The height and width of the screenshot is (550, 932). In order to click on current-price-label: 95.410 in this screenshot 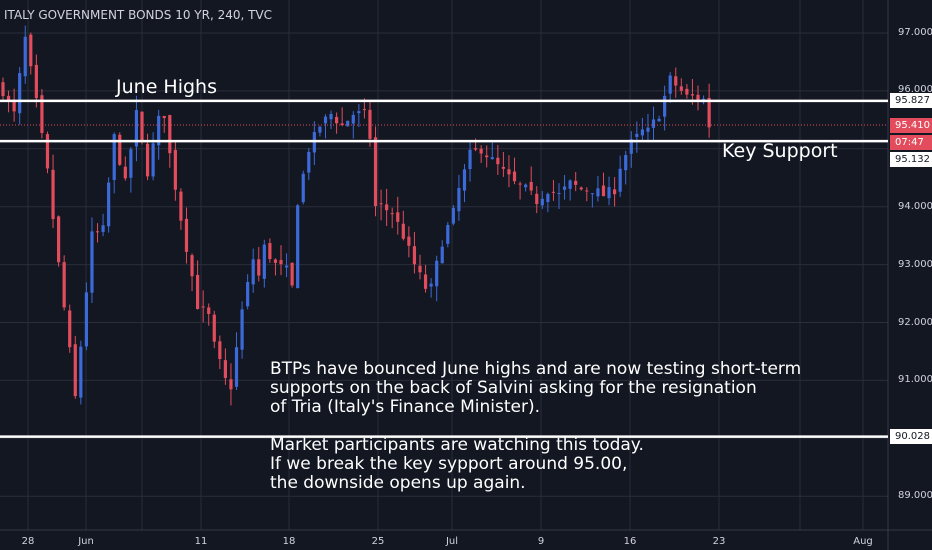, I will do `click(911, 125)`.